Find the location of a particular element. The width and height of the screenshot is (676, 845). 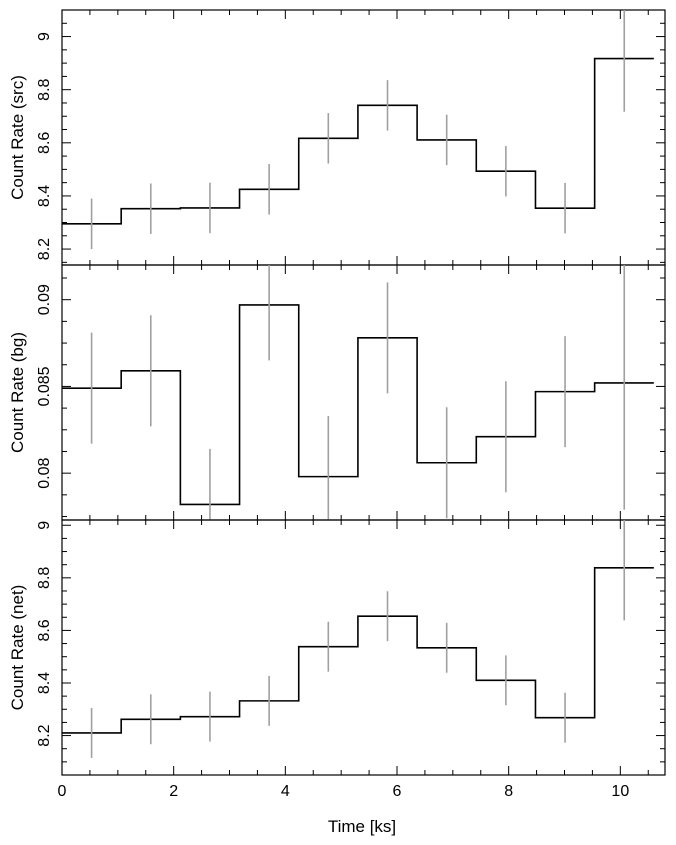

y-tick-label: 0.08 is located at coordinates (44, 472).